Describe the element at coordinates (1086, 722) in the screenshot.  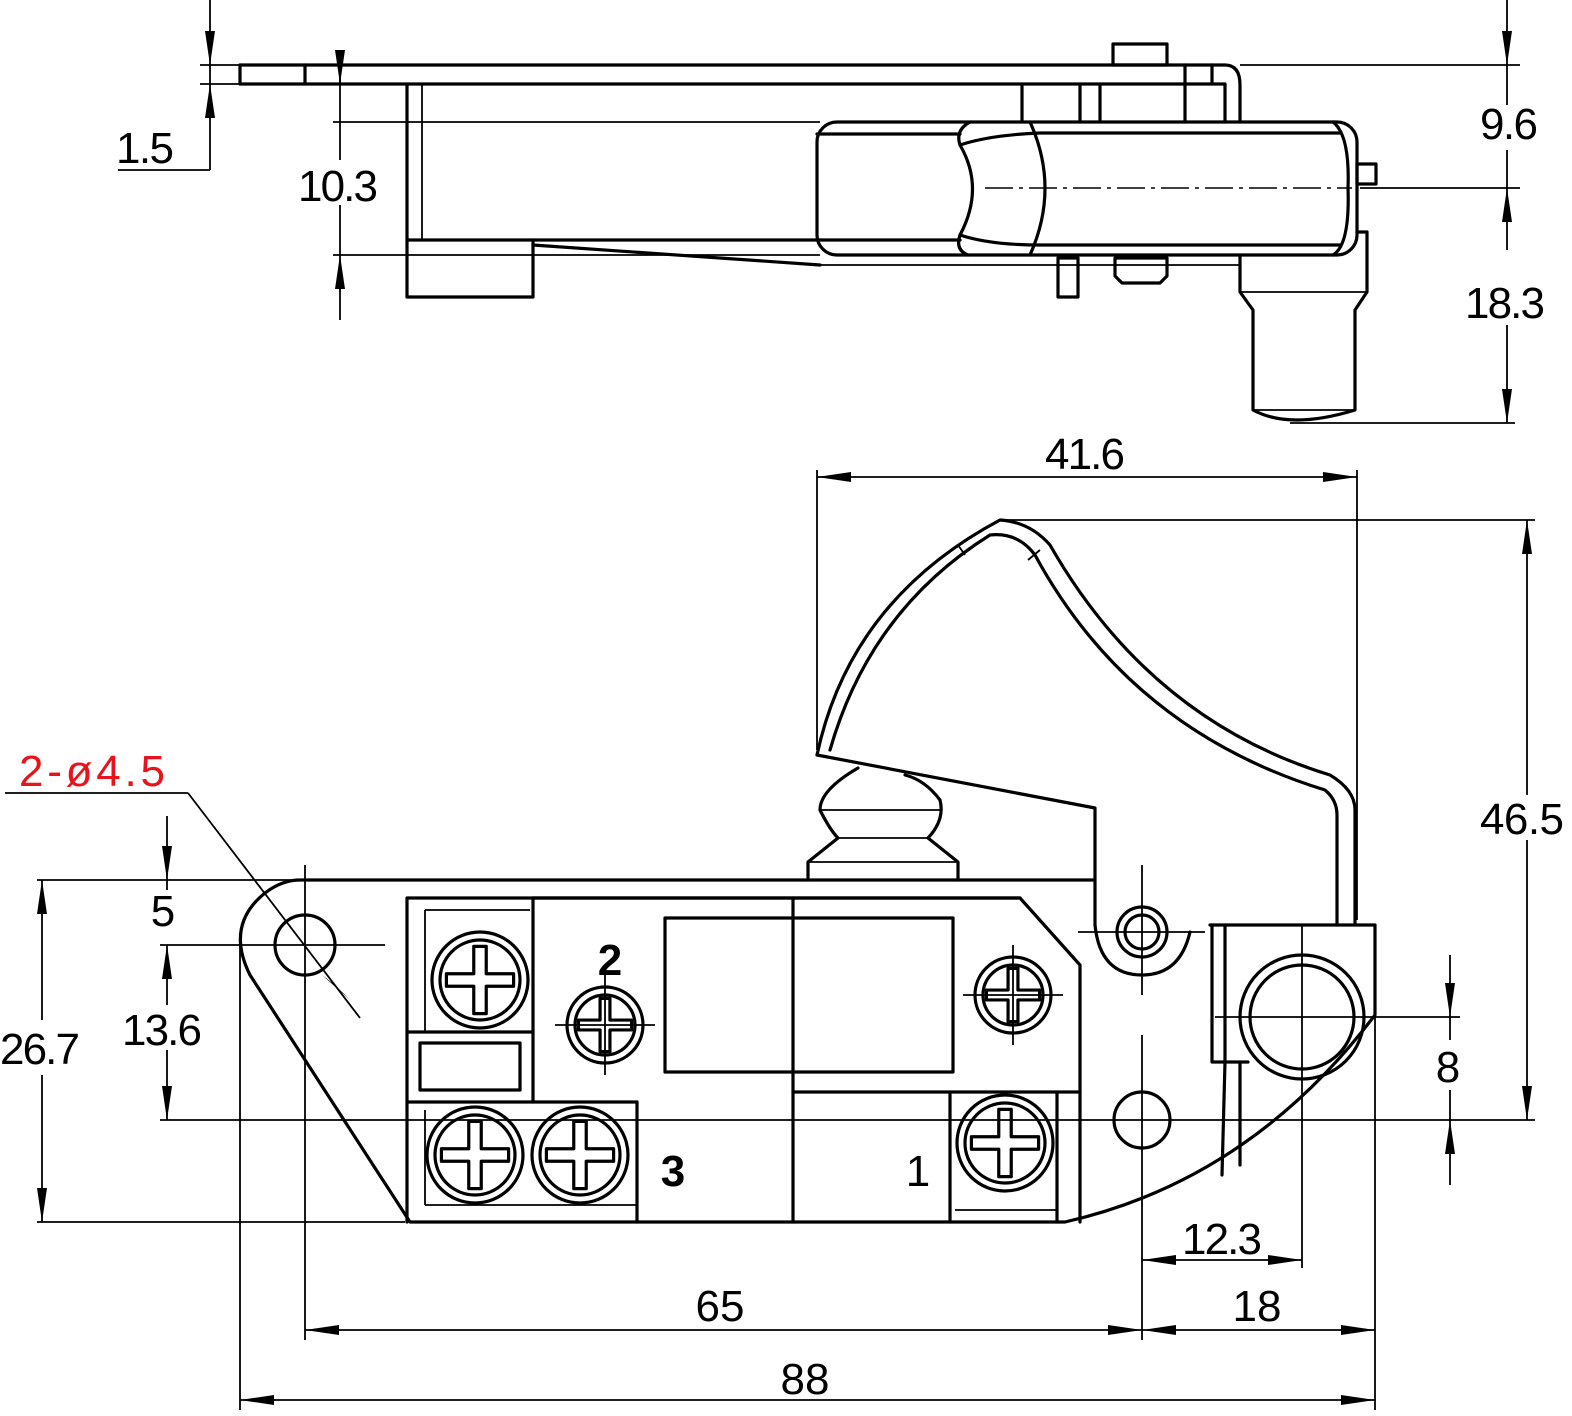
I see `trigger` at that location.